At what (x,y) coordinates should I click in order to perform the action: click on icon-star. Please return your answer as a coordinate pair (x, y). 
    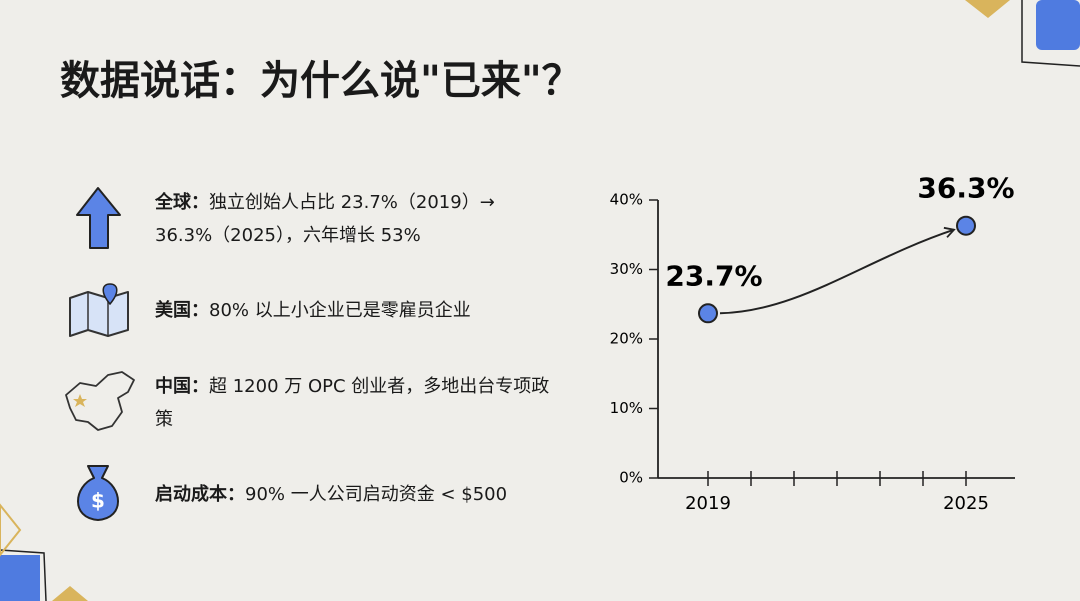
    Looking at the image, I should click on (80, 400).